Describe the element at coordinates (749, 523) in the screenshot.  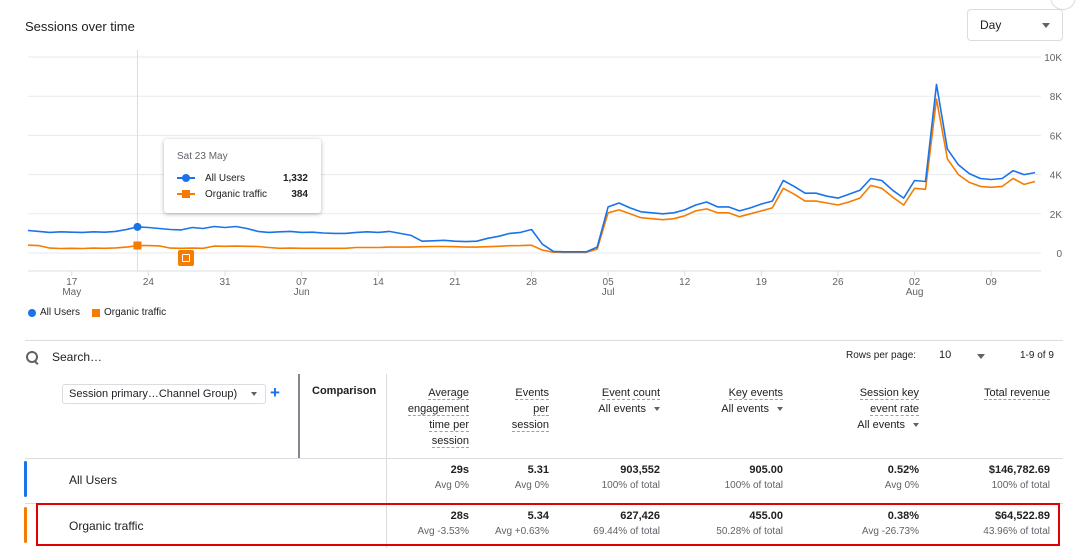
I see `table-cell: 455.00 50.28% of total` at that location.